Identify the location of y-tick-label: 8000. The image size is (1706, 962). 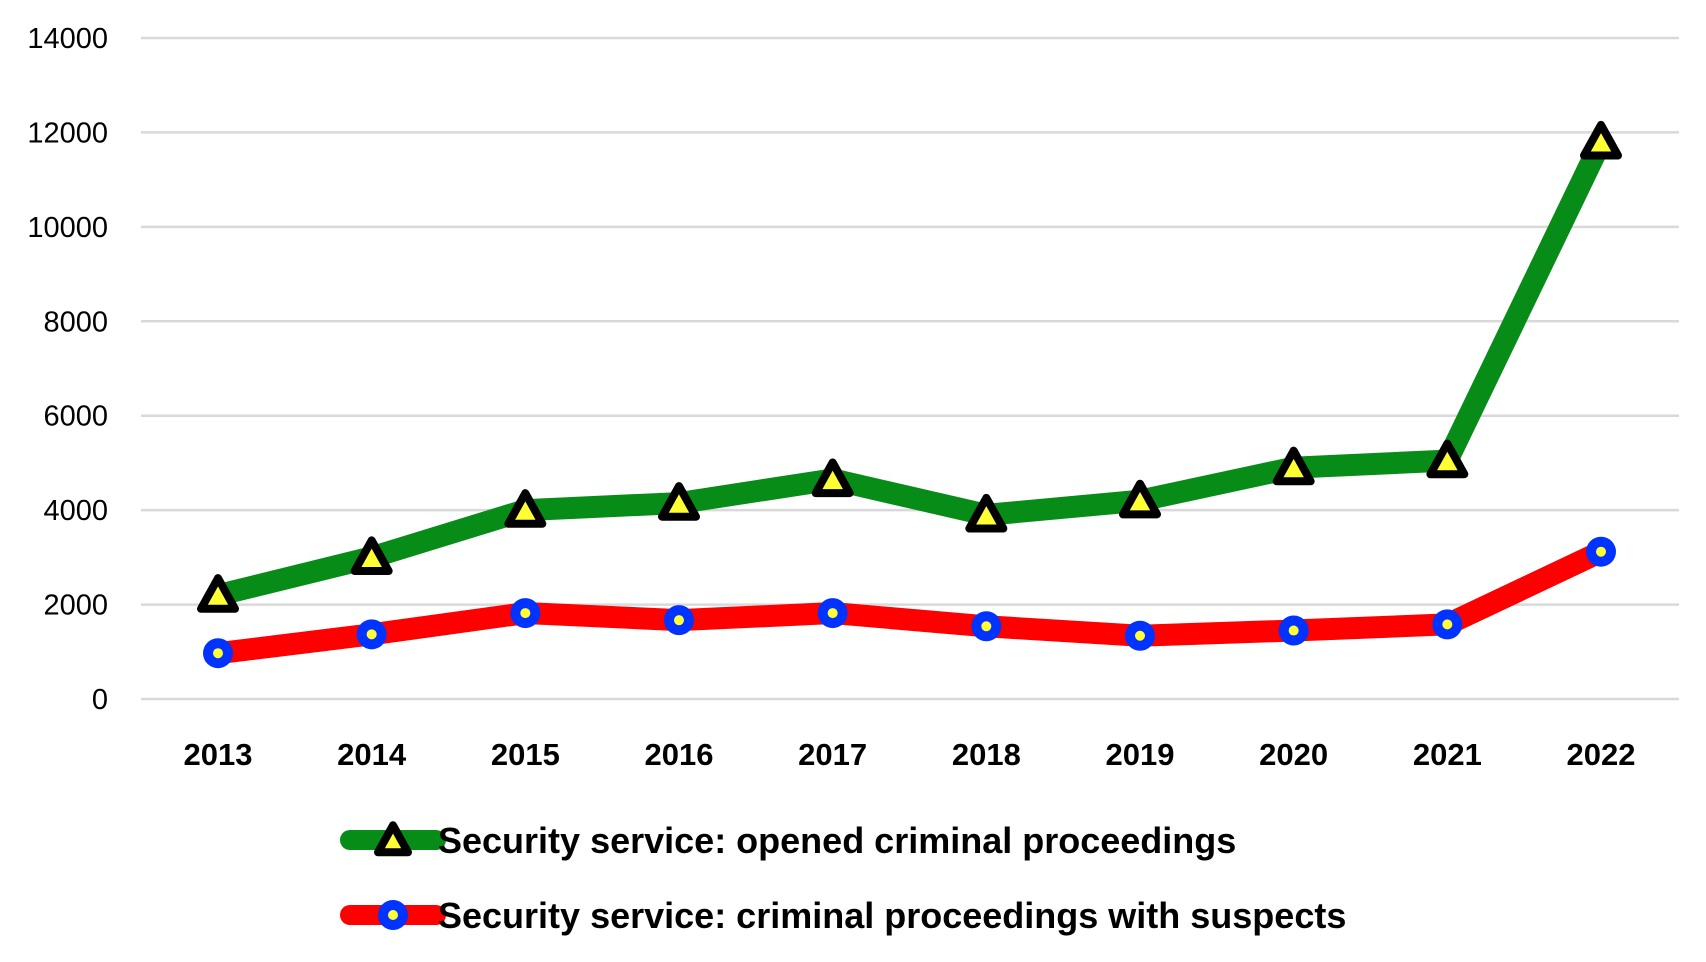
(75, 322).